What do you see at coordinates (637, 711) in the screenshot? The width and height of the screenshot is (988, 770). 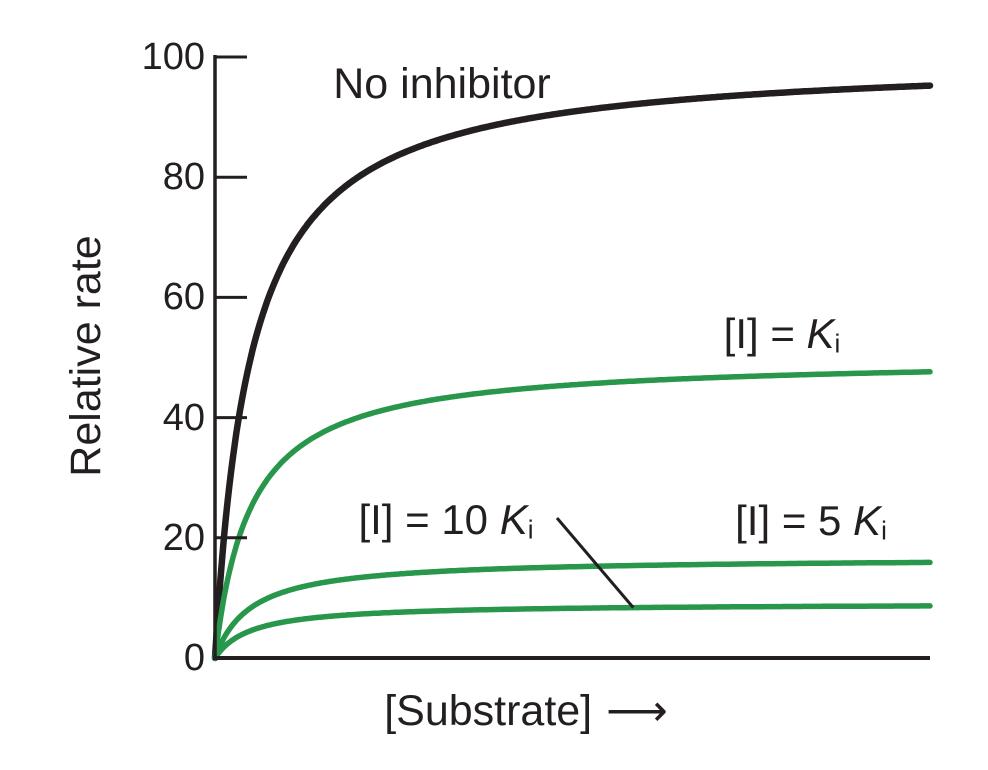 I see `right-arrow-icon: ⟶` at bounding box center [637, 711].